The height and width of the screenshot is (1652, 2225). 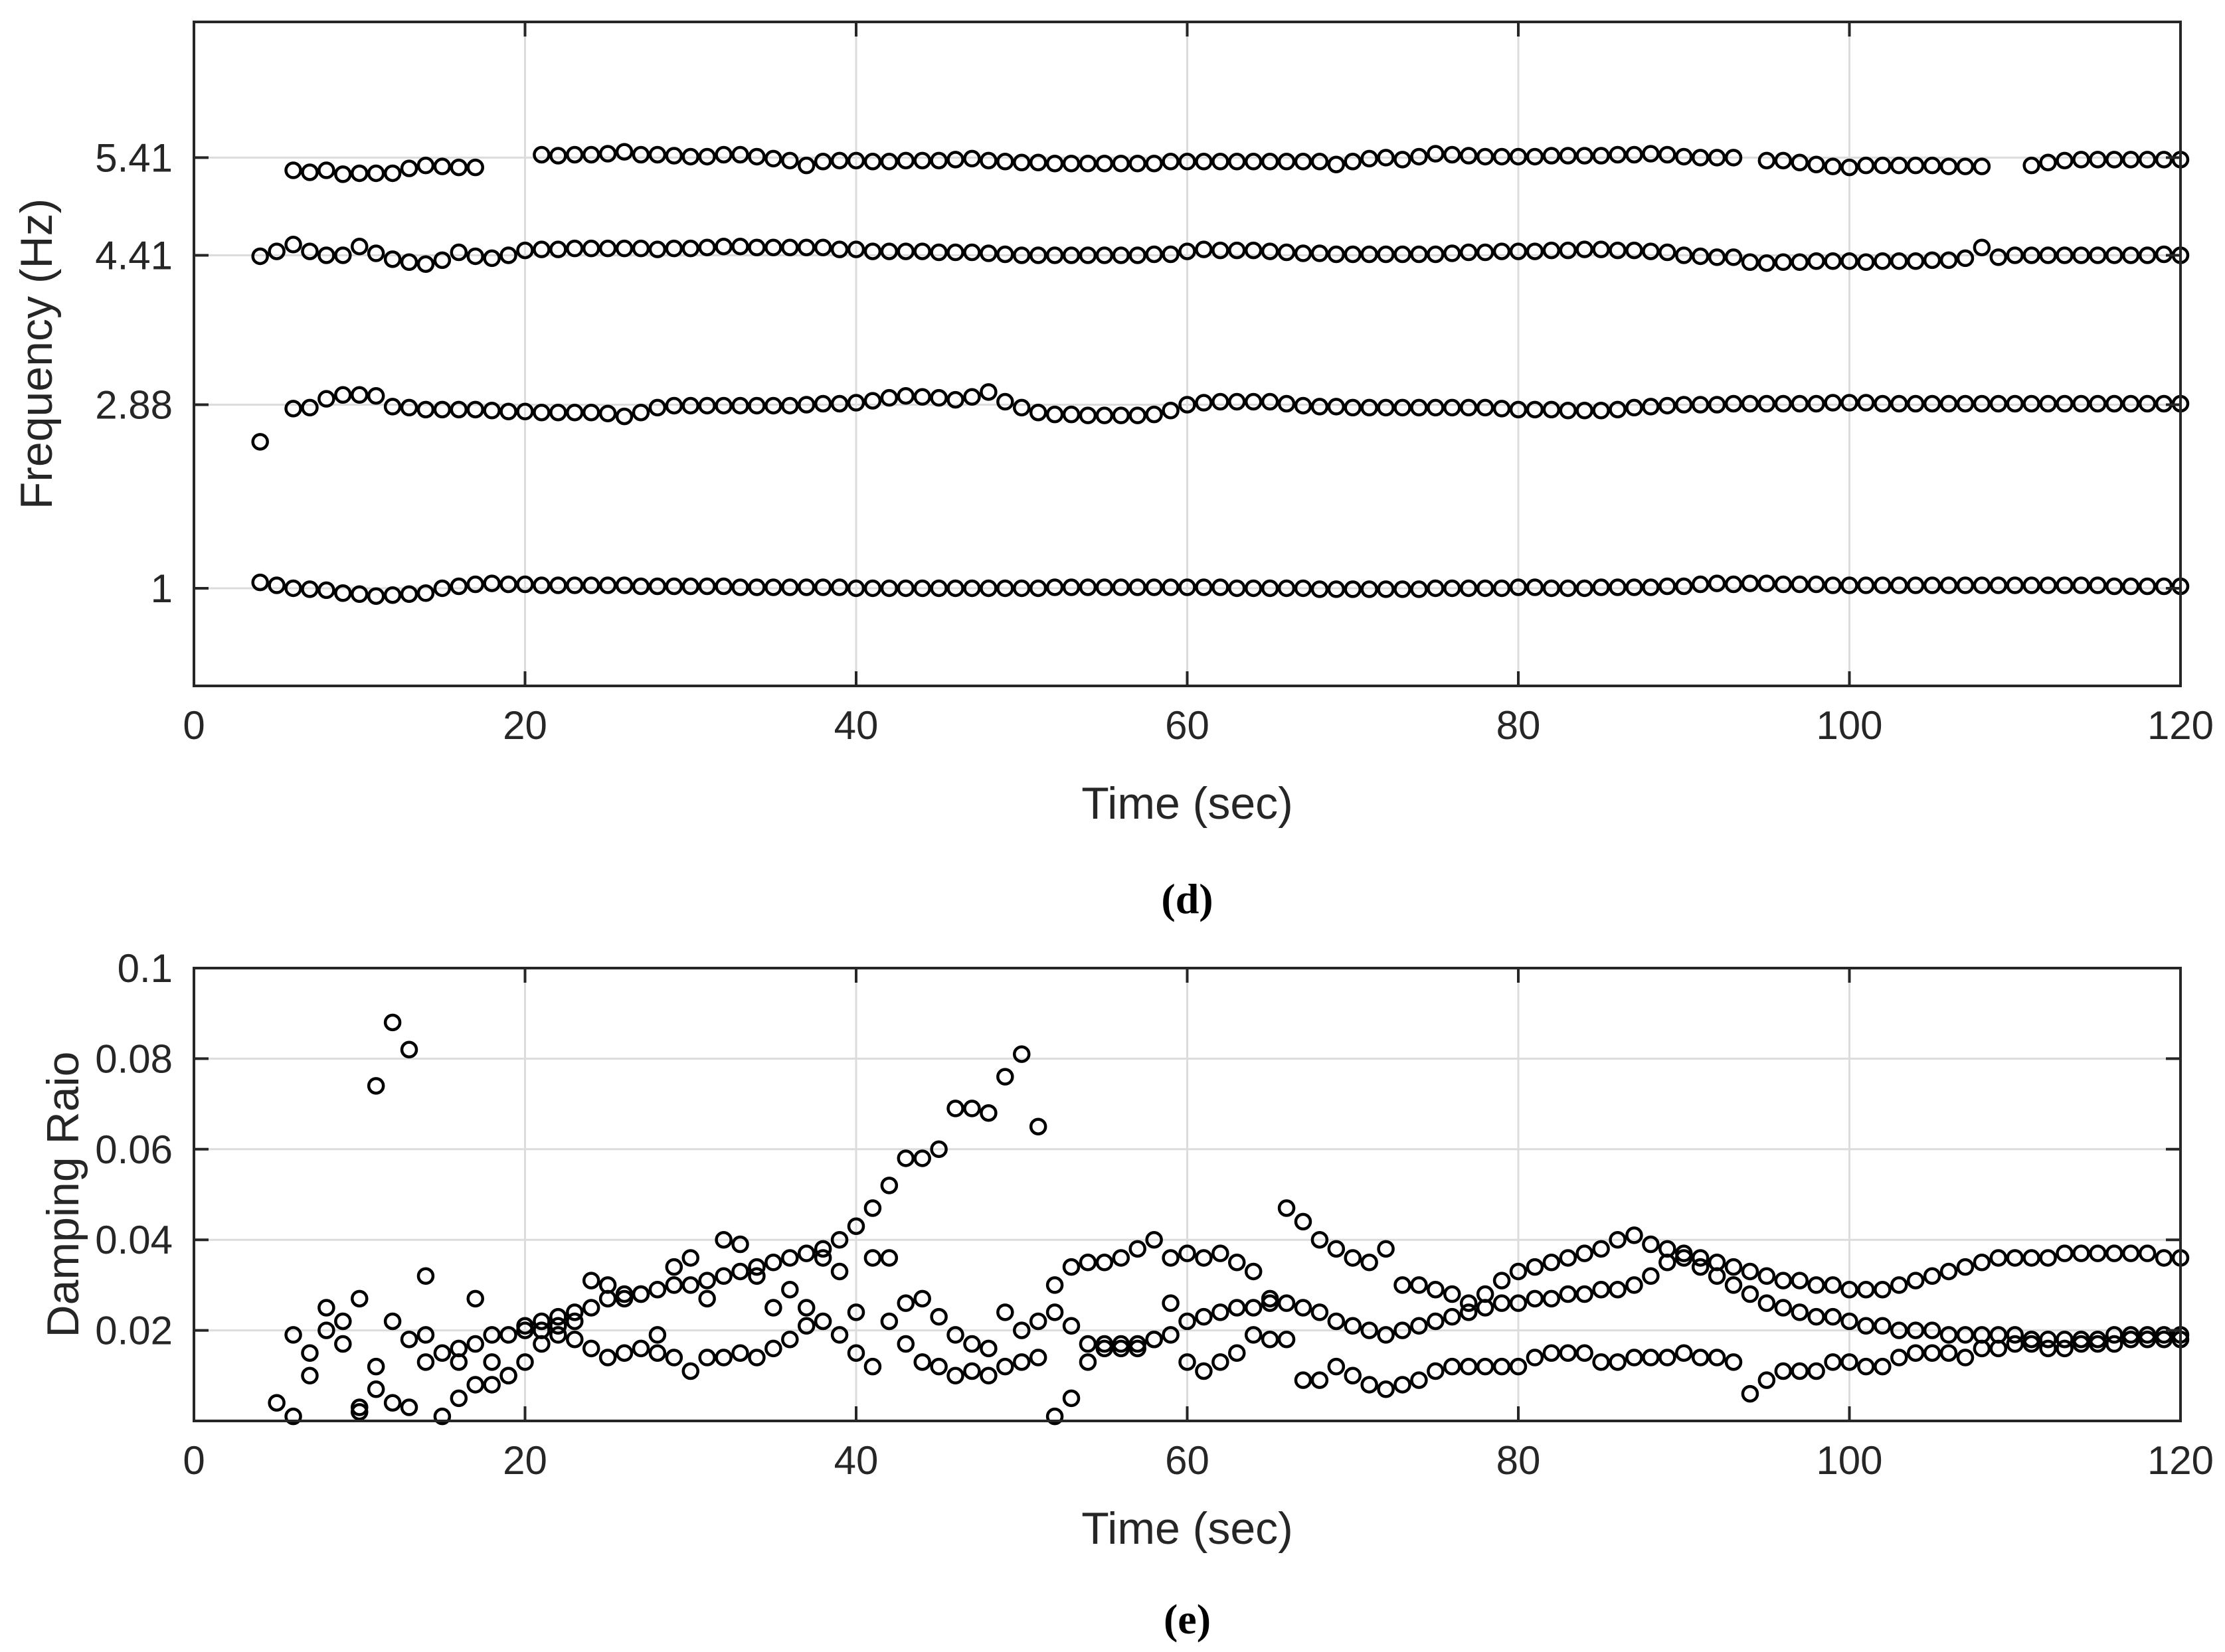 What do you see at coordinates (1187, 898) in the screenshot?
I see `frequency-panel-caption: (d)` at bounding box center [1187, 898].